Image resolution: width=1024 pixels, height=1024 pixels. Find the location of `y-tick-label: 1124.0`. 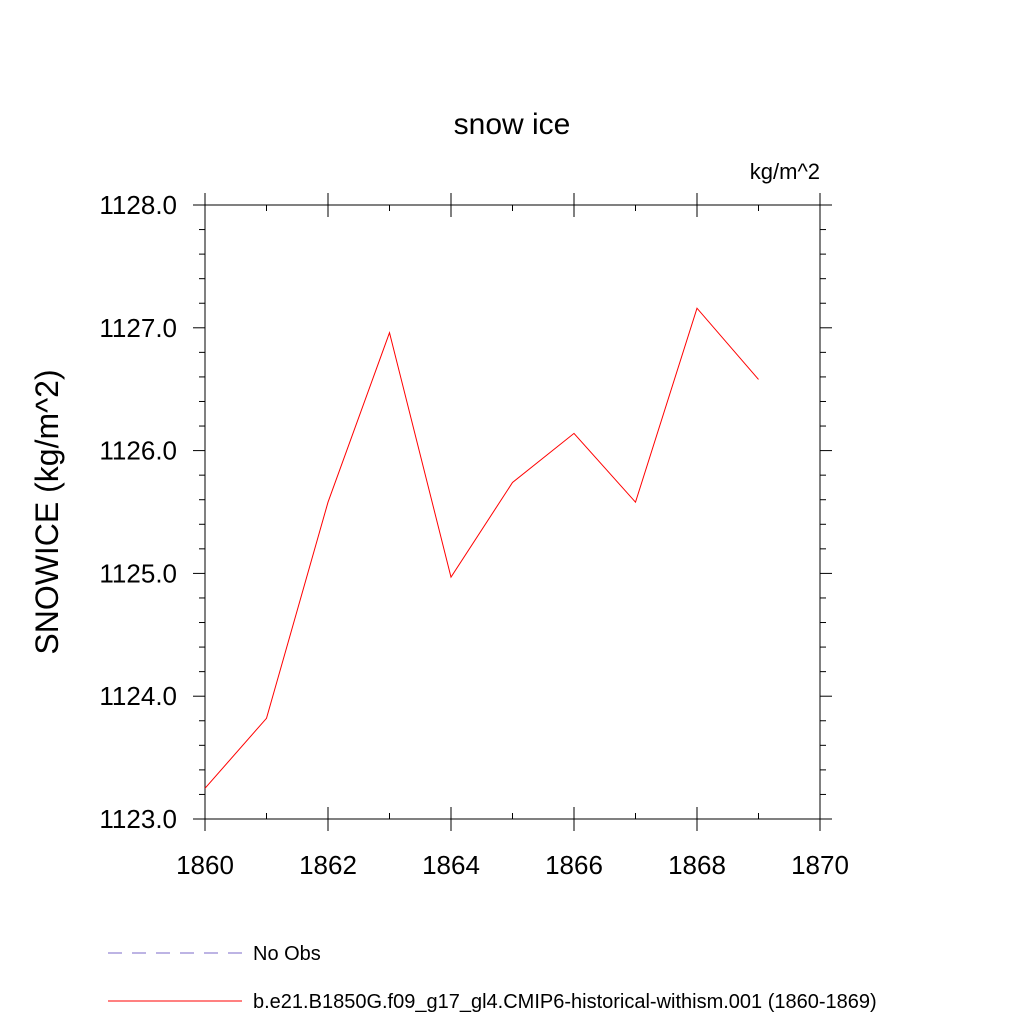

y-tick-label: 1124.0 is located at coordinates (138, 696).